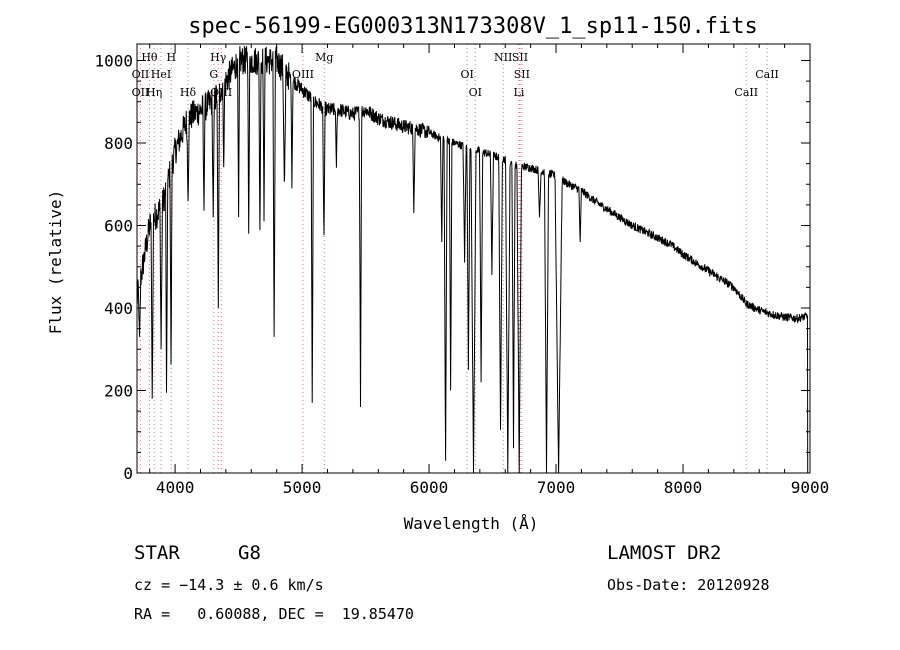 The height and width of the screenshot is (650, 900). What do you see at coordinates (274, 614) in the screenshot?
I see `coordinates: RA = 0.60088, DEC = 19.85470` at bounding box center [274, 614].